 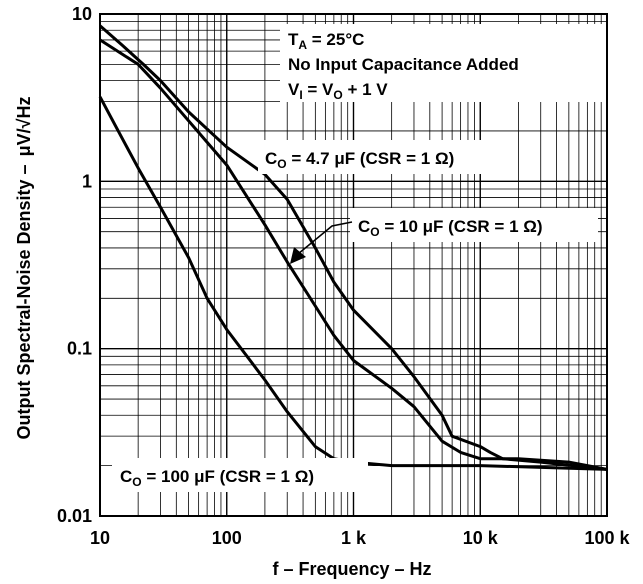 I want to click on series-label-c100: CO = 100 μF (CSR = 1 Ω), so click(x=240, y=475).